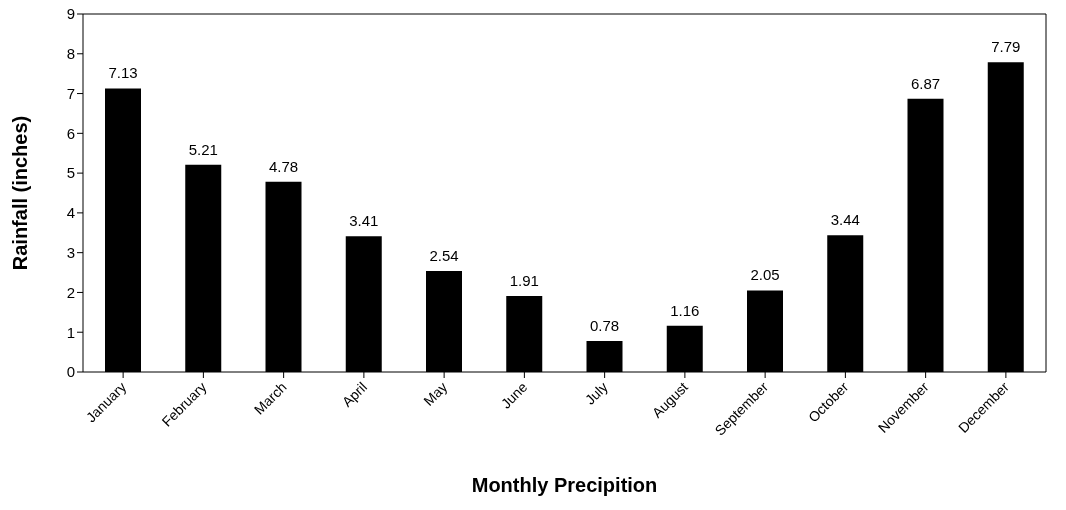  What do you see at coordinates (20, 193) in the screenshot?
I see `y-axis-title: Rainfall (inches)` at bounding box center [20, 193].